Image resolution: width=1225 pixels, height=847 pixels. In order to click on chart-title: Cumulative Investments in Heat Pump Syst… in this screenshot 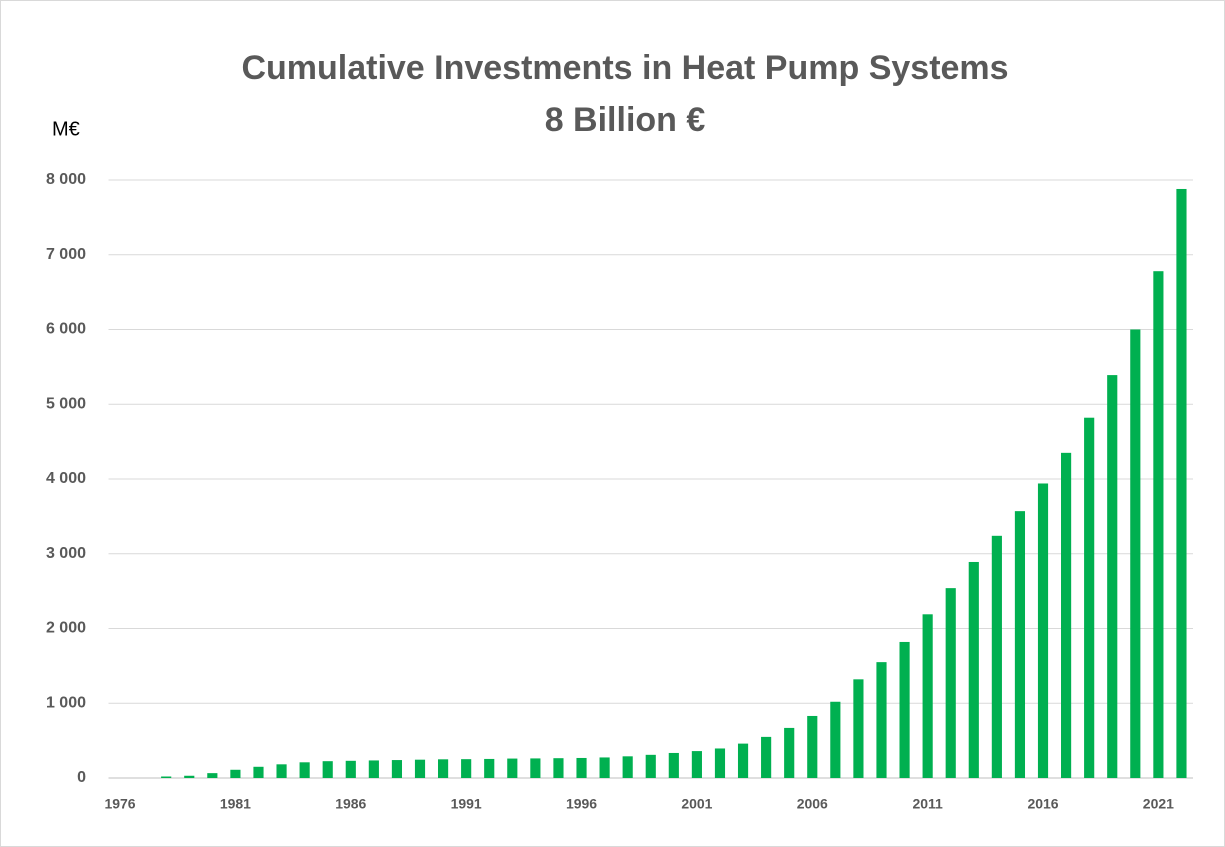, I will do `click(624, 68)`.